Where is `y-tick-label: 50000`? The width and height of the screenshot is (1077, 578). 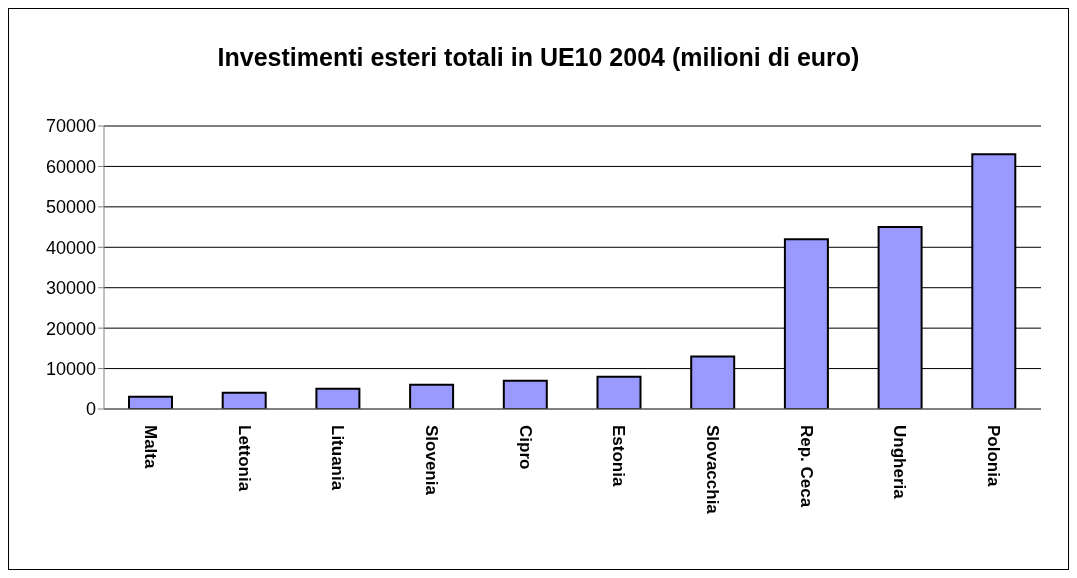
y-tick-label: 50000 is located at coordinates (70, 207).